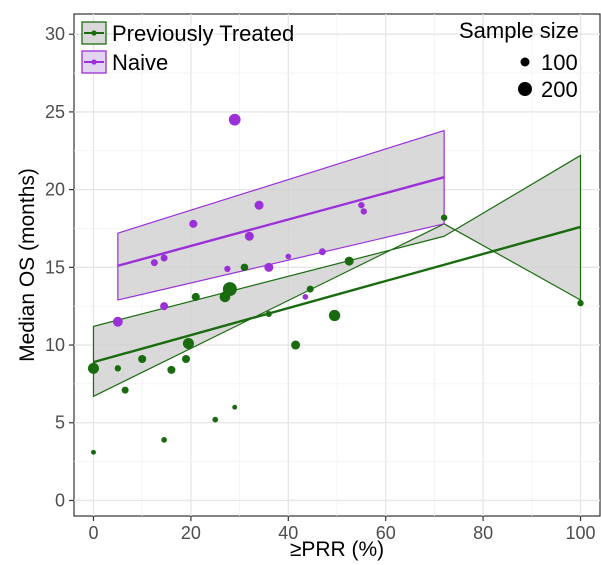  I want to click on y-tick-label: 15, so click(55, 267).